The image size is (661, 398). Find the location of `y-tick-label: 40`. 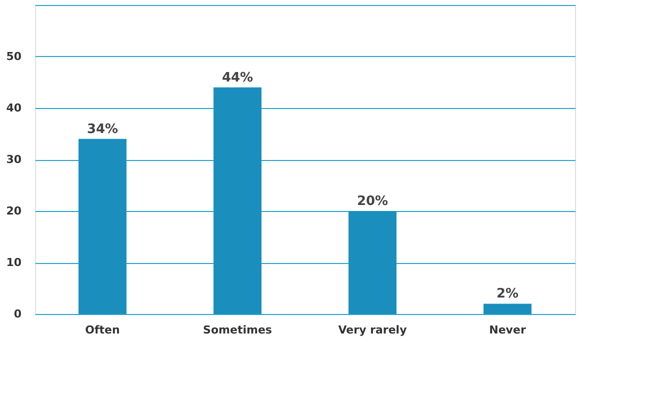

y-tick-label: 40 is located at coordinates (14, 108).